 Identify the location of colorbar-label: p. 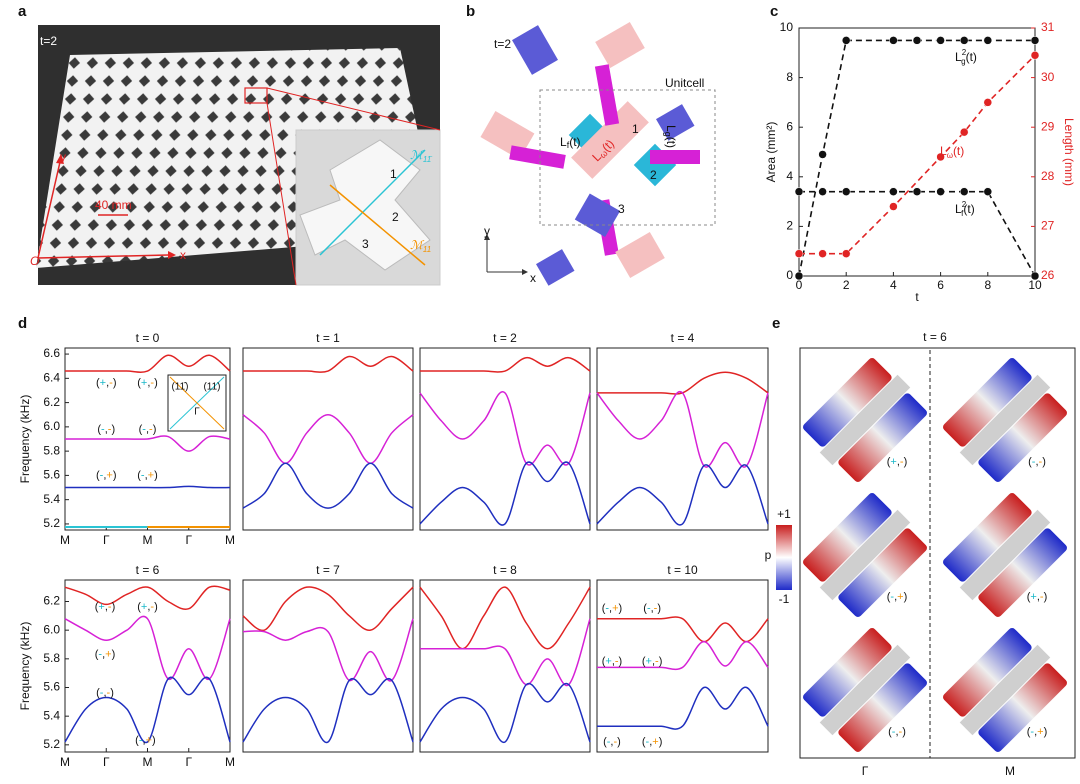
(768, 555).